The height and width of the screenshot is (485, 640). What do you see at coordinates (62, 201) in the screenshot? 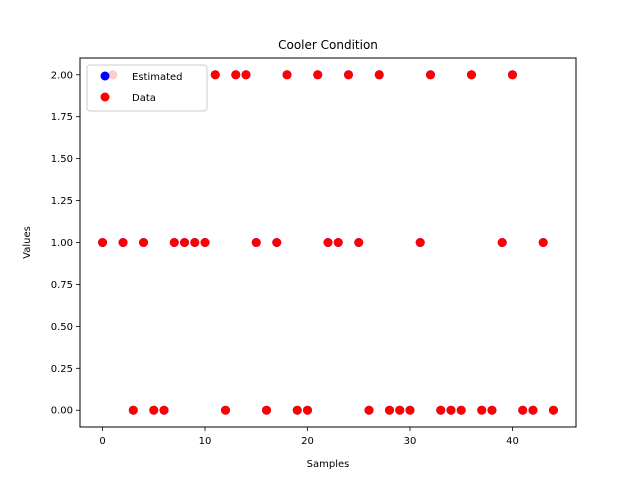
I see `y-tick-label: 1.25` at bounding box center [62, 201].